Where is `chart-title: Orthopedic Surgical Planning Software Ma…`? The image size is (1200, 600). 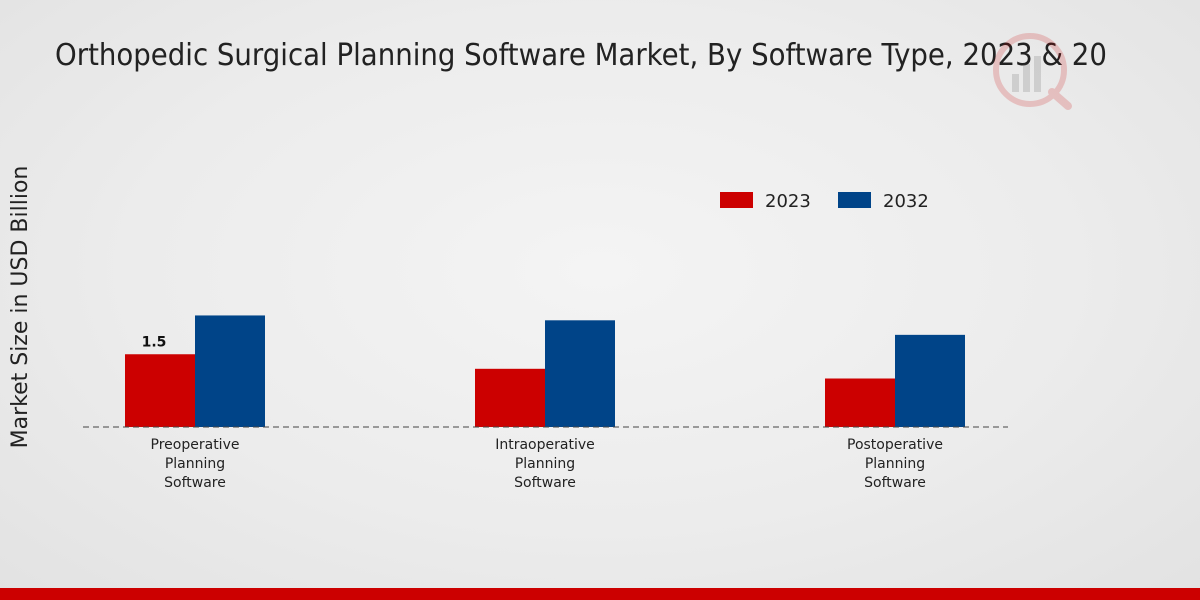 chart-title: Orthopedic Surgical Planning Software Ma… is located at coordinates (582, 55).